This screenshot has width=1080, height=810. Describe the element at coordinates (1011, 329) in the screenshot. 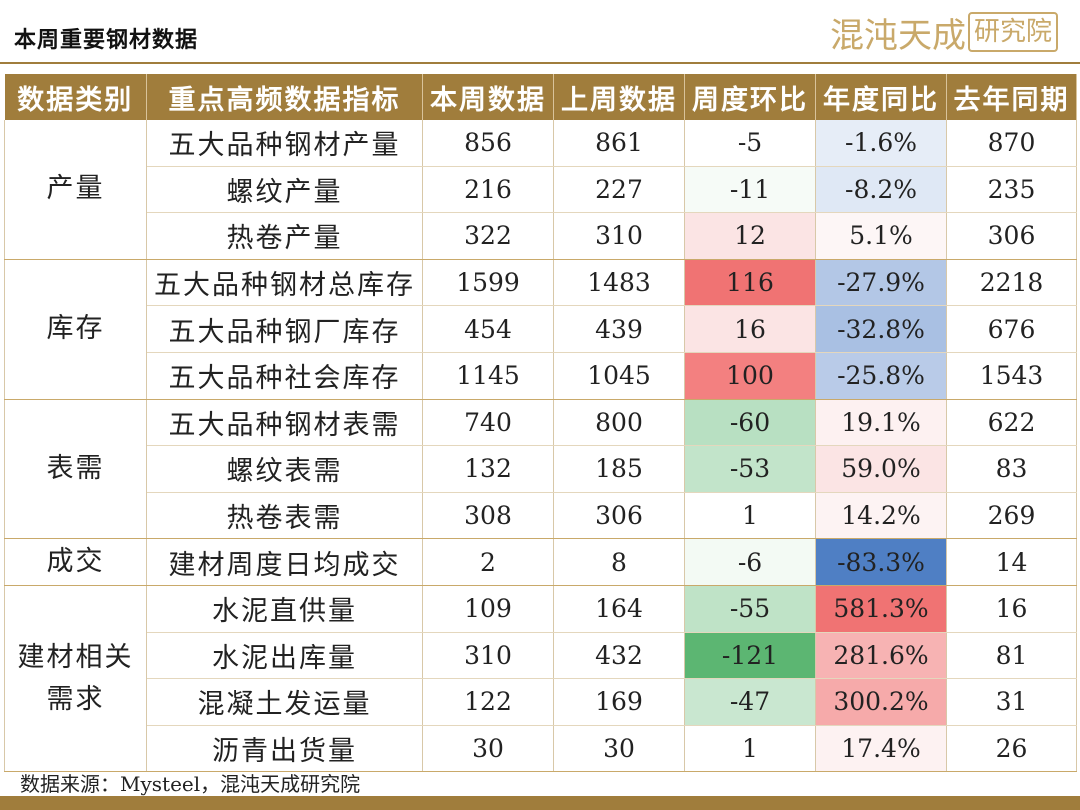

I see `last-year-cell: 676` at that location.